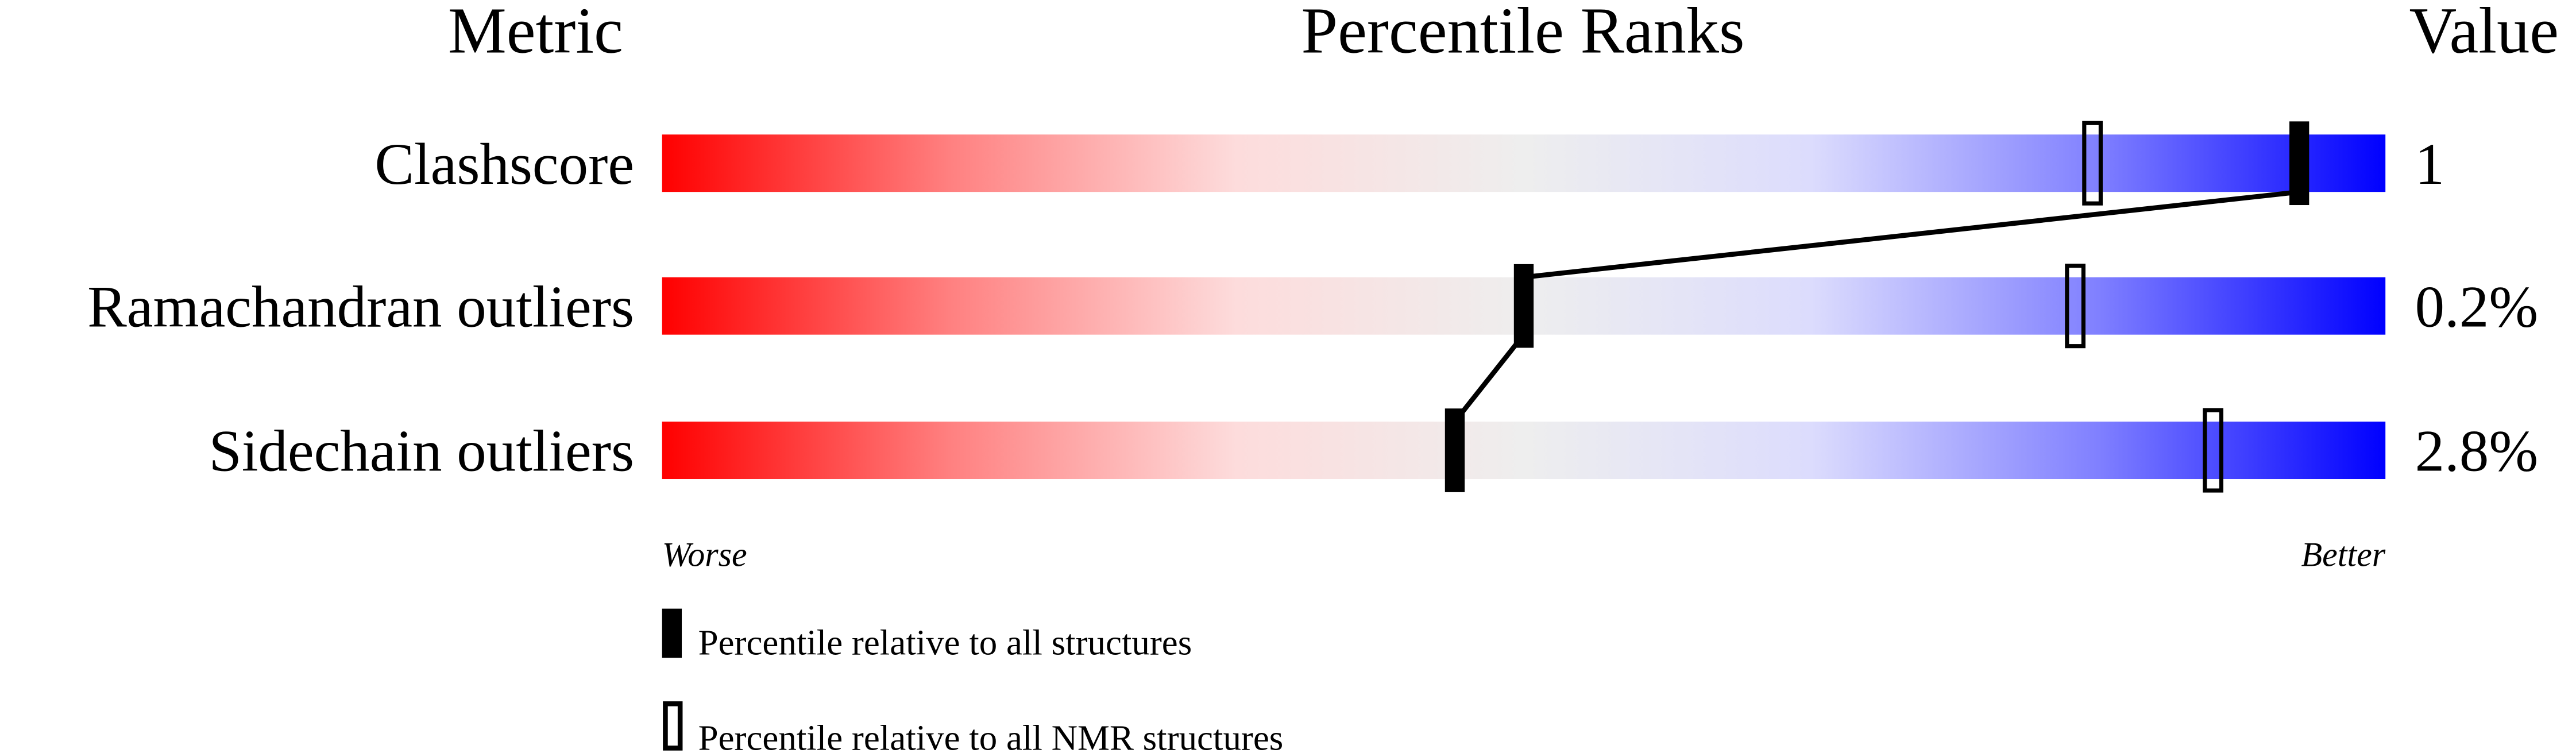  Describe the element at coordinates (672, 633) in the screenshot. I see `legend-all-marker` at that location.